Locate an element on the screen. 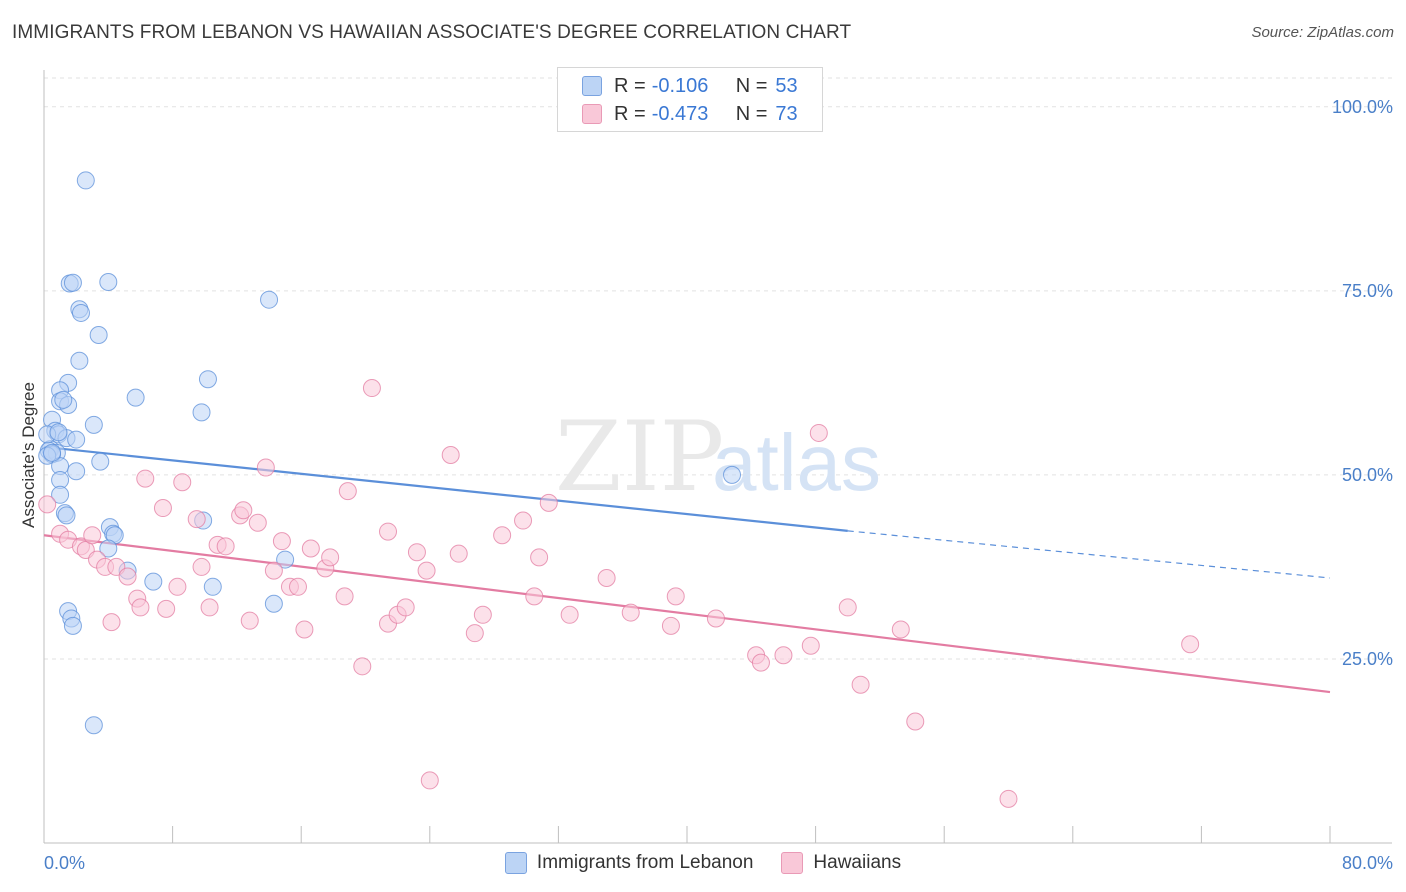  n-value: 73 is located at coordinates (786, 113).